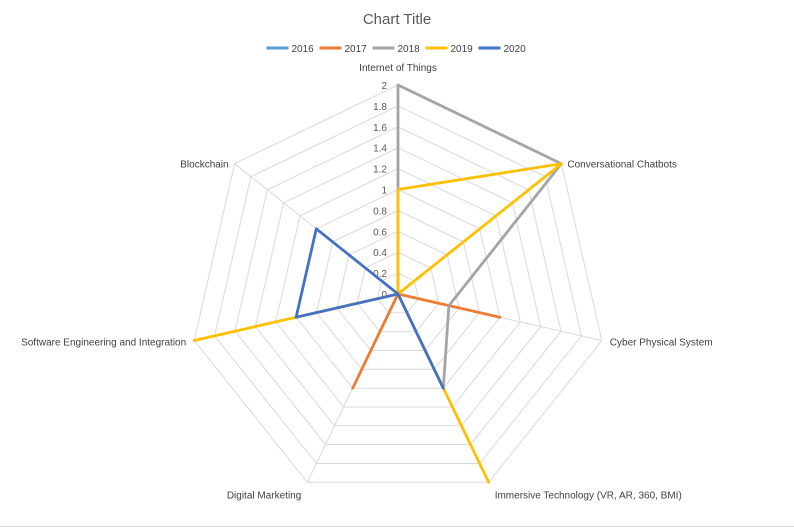 The width and height of the screenshot is (794, 529). I want to click on legend-label: 2020, so click(515, 49).